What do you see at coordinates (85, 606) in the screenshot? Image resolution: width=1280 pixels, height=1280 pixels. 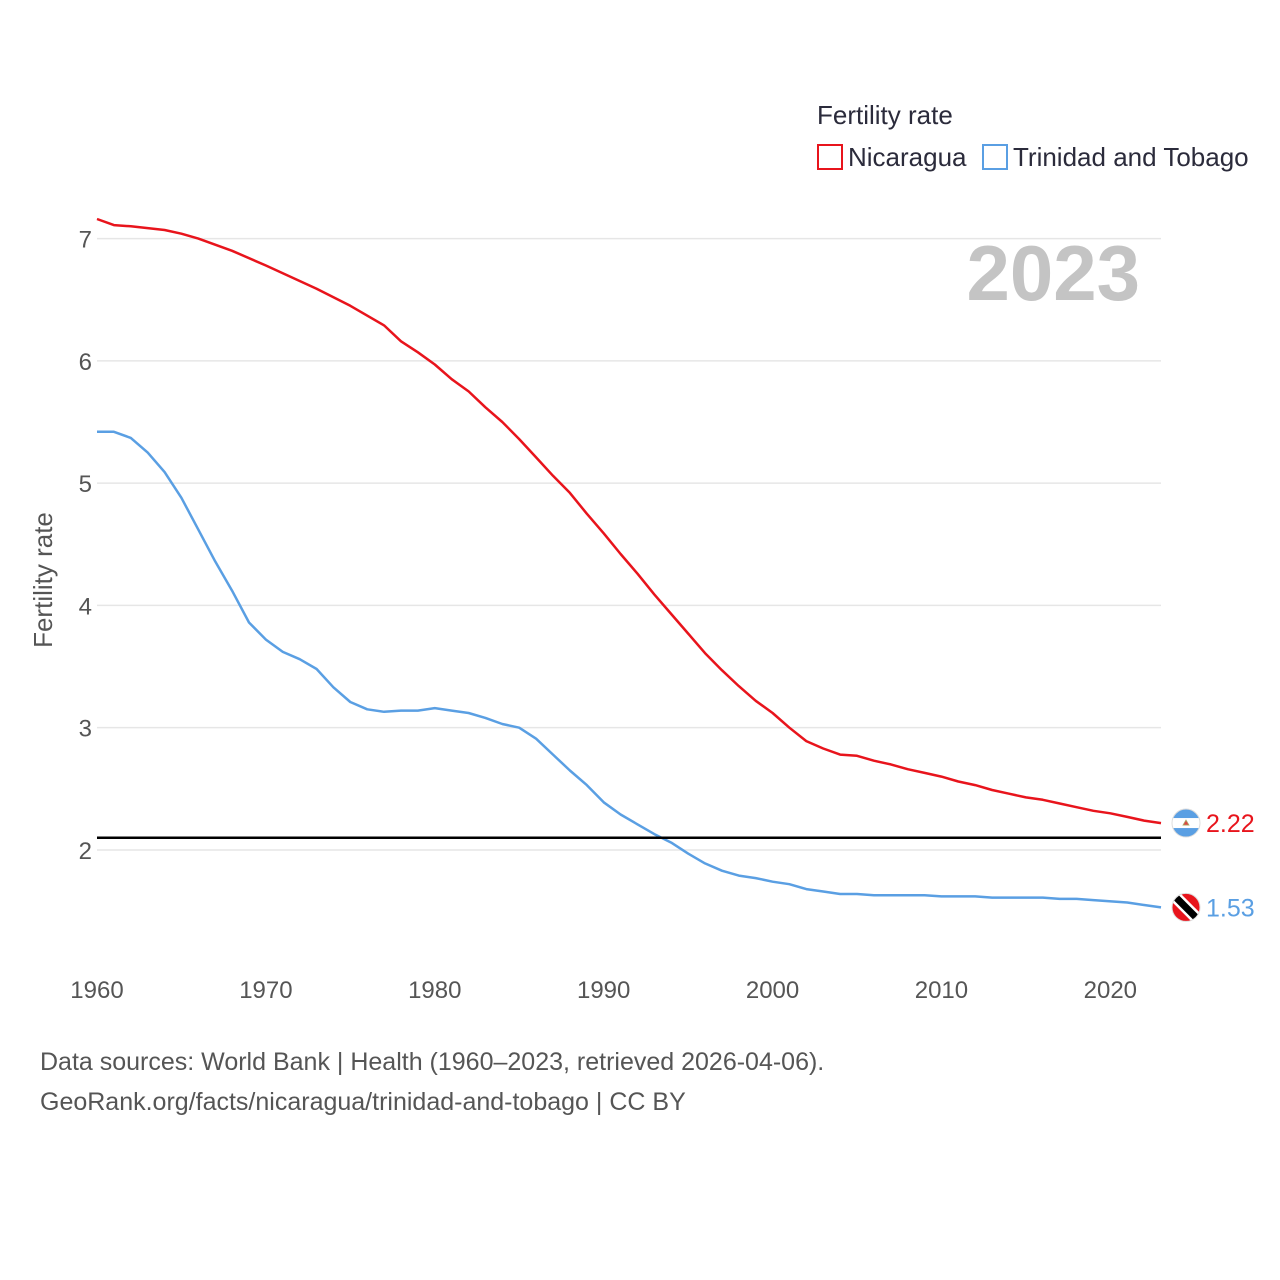 I see `y-tick-label: 4` at bounding box center [85, 606].